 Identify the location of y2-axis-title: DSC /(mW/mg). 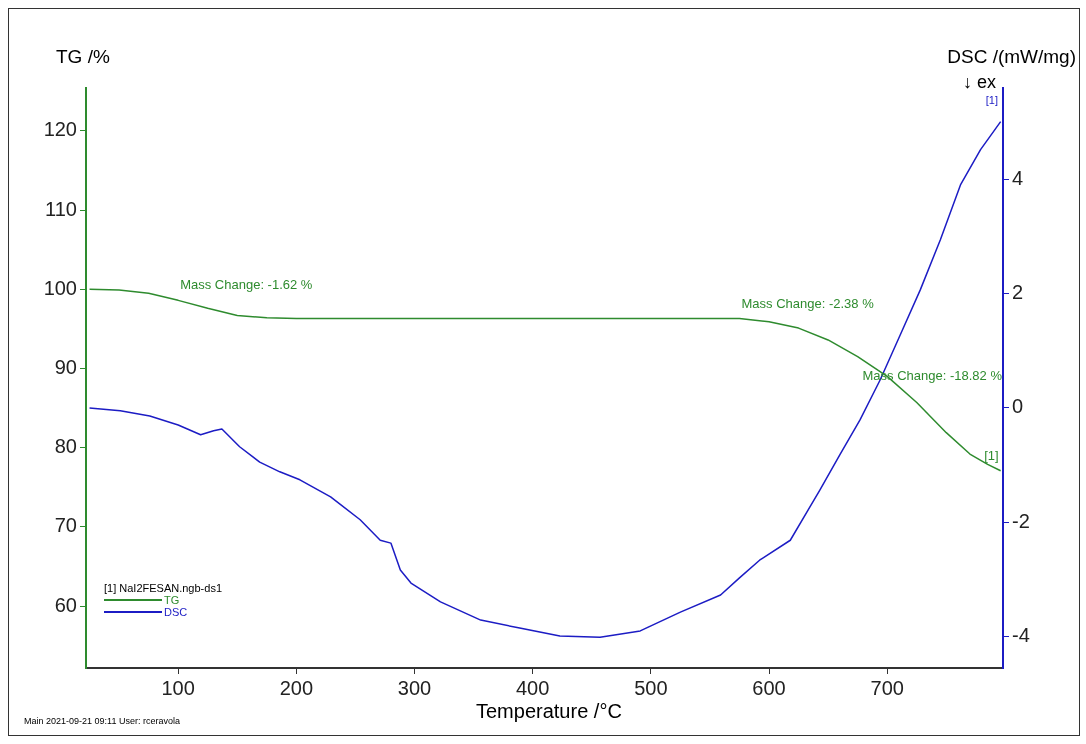
(1011, 57).